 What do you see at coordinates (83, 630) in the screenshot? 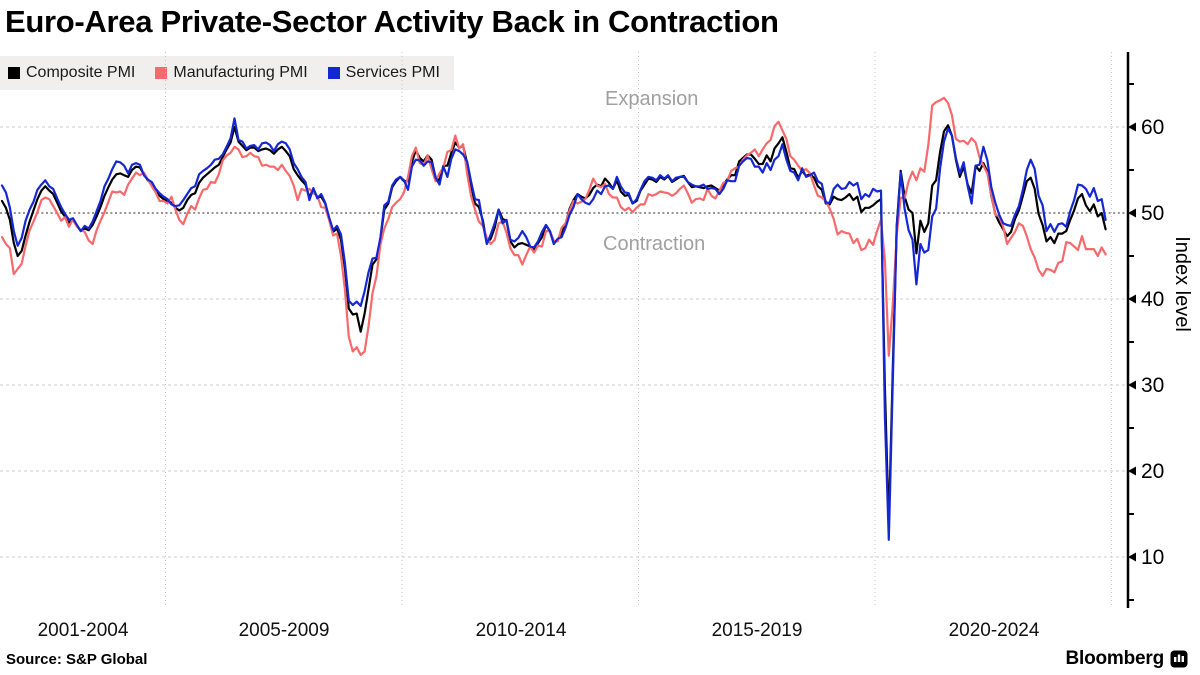
I see `x-axis-label-2001-2004: 2001-2004` at bounding box center [83, 630].